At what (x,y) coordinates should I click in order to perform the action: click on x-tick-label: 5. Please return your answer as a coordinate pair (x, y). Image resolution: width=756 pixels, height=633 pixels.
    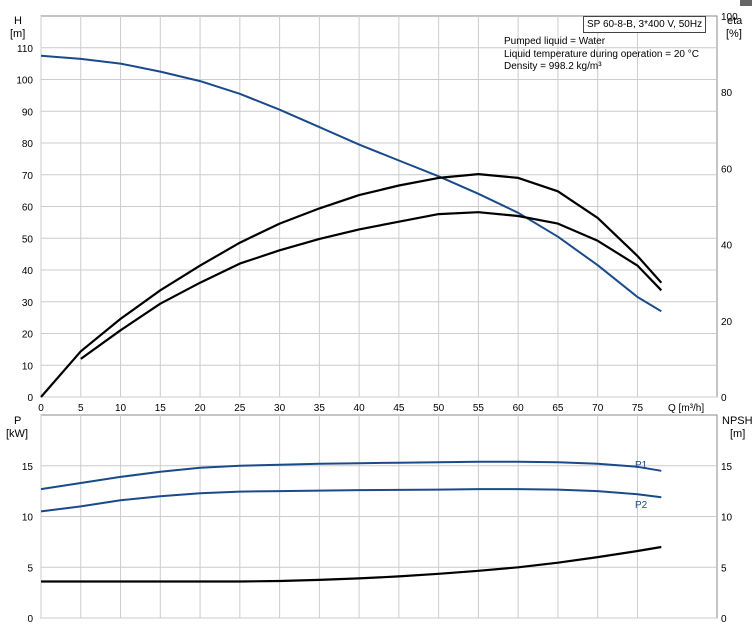
    Looking at the image, I should click on (81, 408).